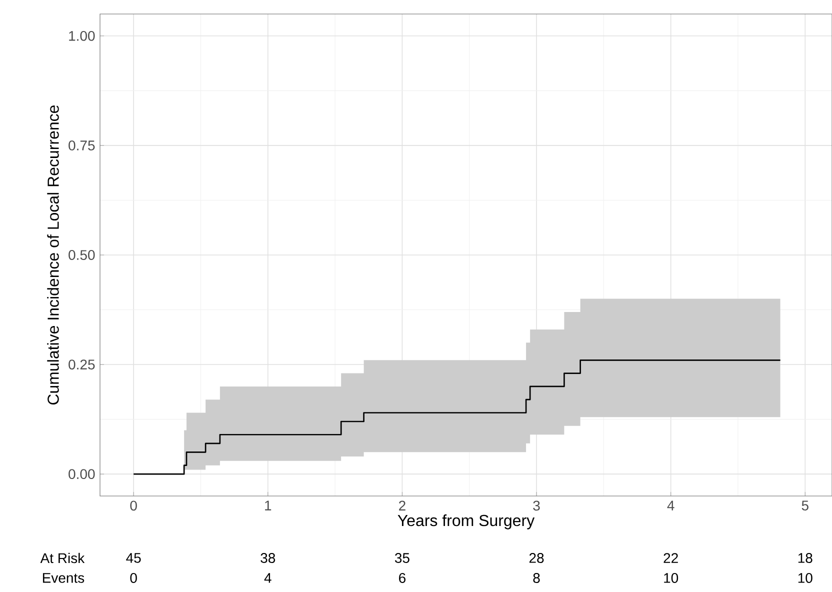 This screenshot has width=832, height=592. Describe the element at coordinates (268, 505) in the screenshot. I see `x-tick-label: 1` at that location.